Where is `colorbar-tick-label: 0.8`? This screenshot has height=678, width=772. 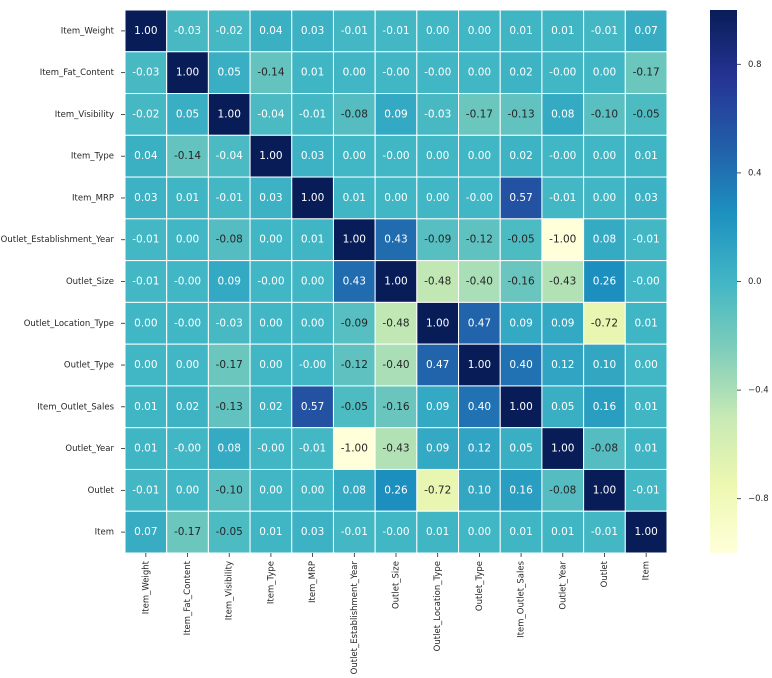
colorbar-tick-label: 0.8 is located at coordinates (755, 65).